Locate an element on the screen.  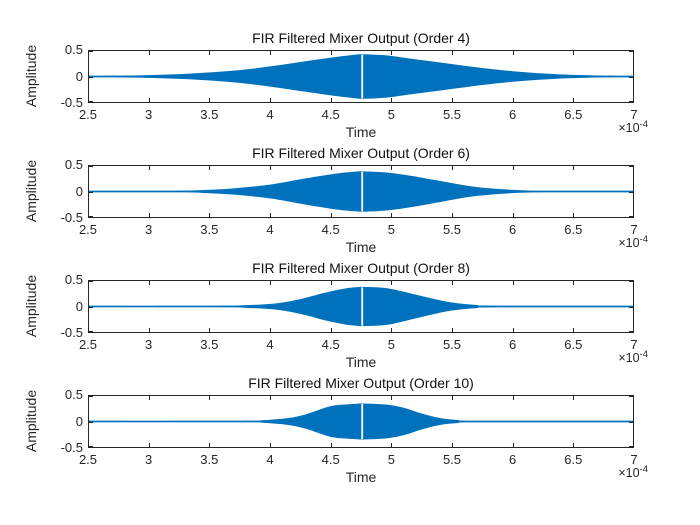
plot-title: FIR Filtered Mixer Output (Order 8) is located at coordinates (361, 268).